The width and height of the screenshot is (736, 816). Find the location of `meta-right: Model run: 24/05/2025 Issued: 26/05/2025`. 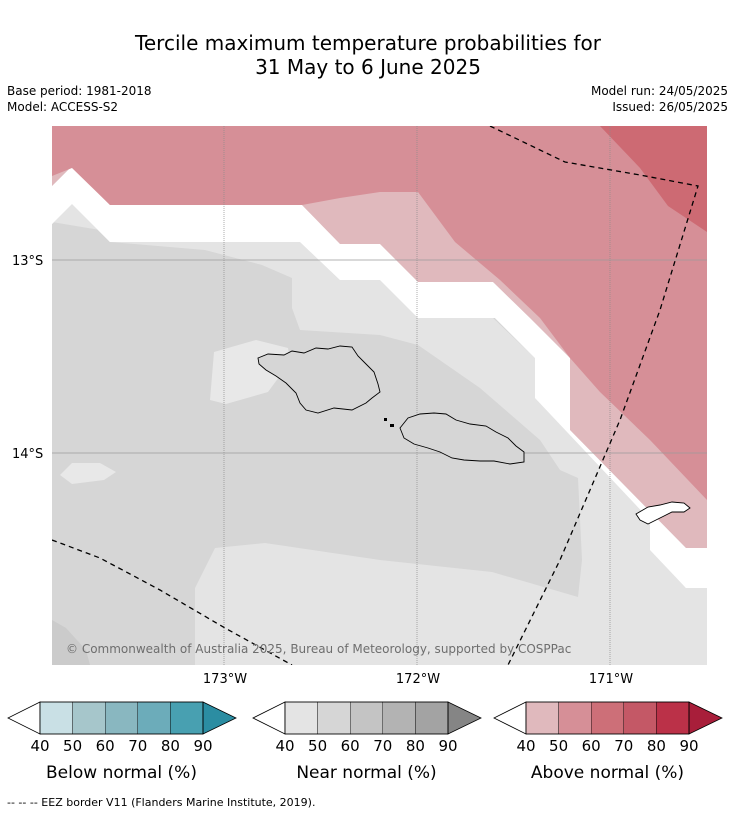

meta-right: Model run: 24/05/2025 Issued: 26/05/2025 is located at coordinates (659, 99).